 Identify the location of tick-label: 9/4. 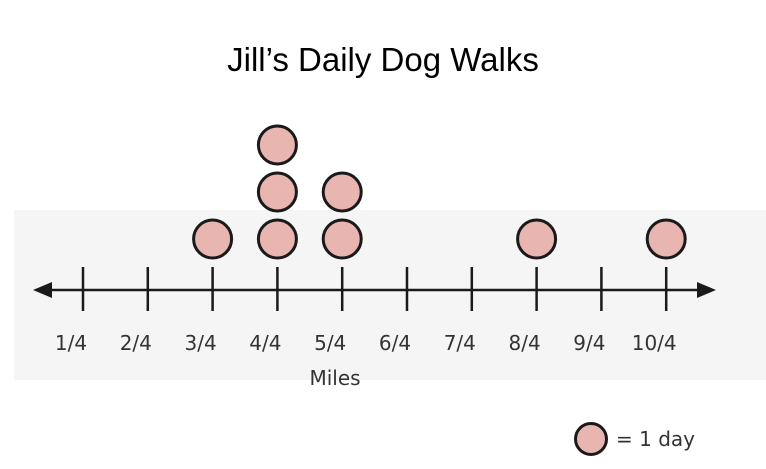
(589, 343).